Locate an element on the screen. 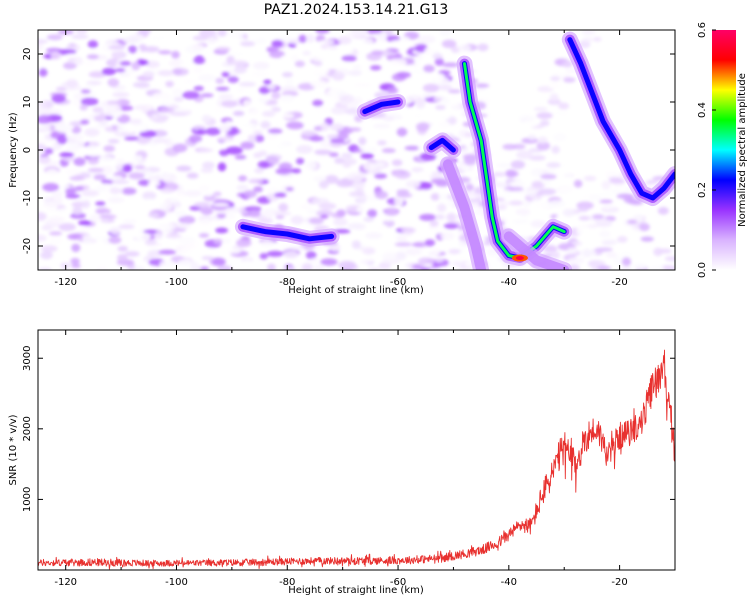 This screenshot has width=750, height=600. colorbar-gradient is located at coordinates (724, 150).